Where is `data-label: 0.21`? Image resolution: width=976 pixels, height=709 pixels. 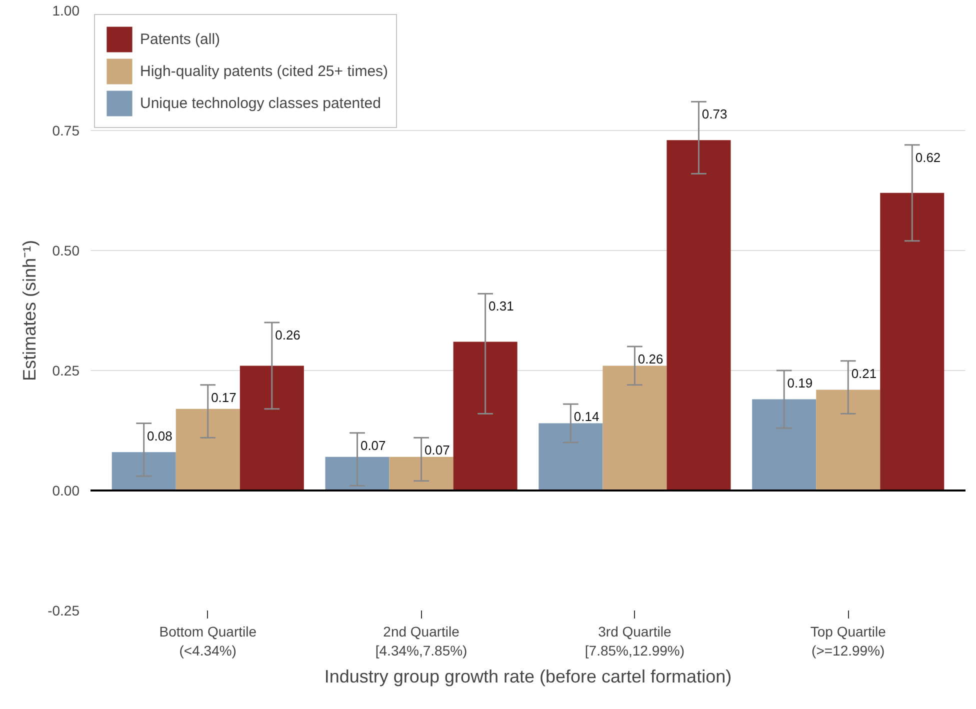 data-label: 0.21 is located at coordinates (864, 373).